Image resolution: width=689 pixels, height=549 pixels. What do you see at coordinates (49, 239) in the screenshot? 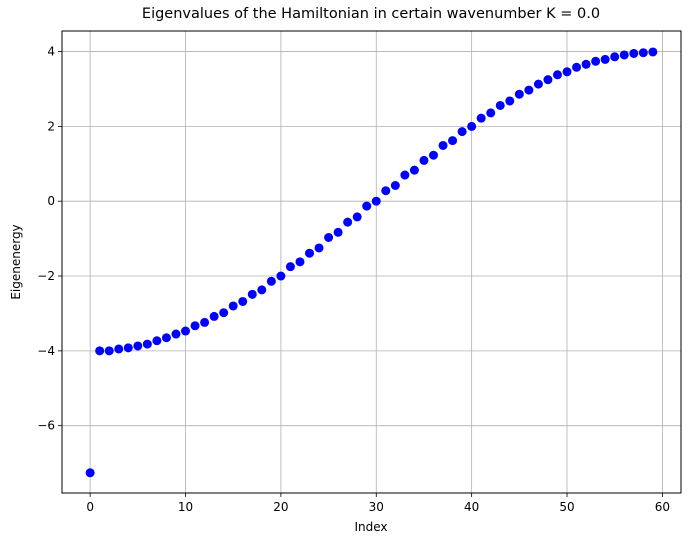
I see `y-axis-ticks: −6 −4 −2 0 2 4` at bounding box center [49, 239].